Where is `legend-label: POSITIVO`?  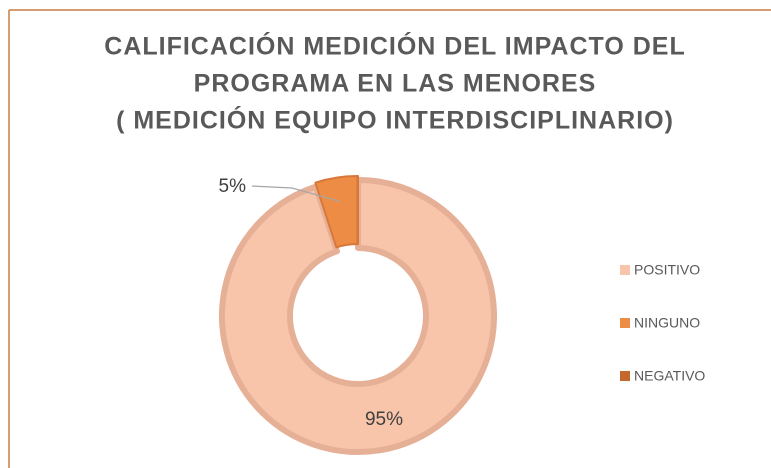
legend-label: POSITIVO is located at coordinates (667, 270).